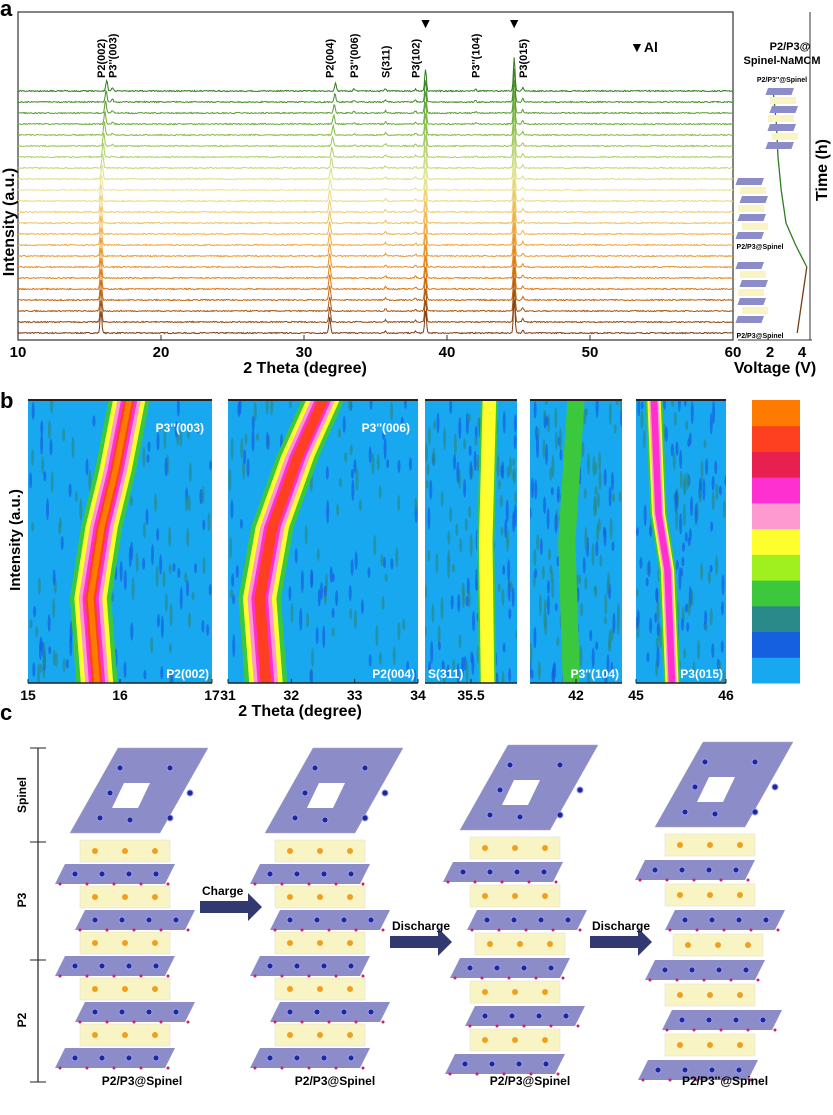  Describe the element at coordinates (802, 300) in the screenshot. I see `voltage-curve-charge` at that location.